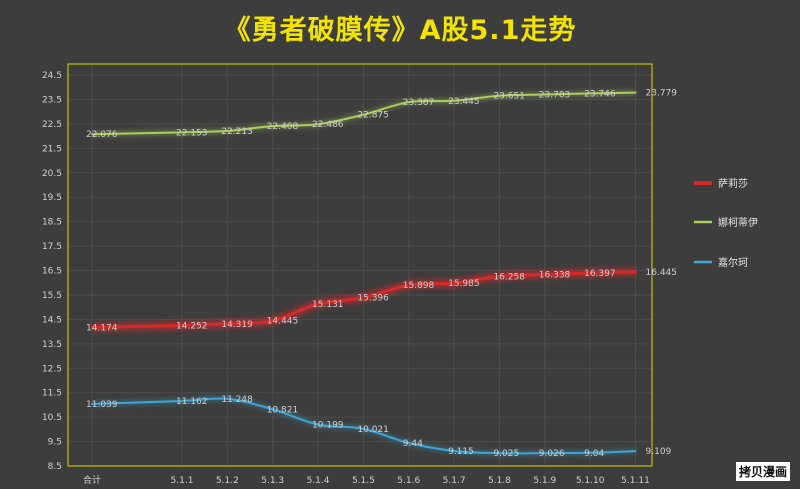 This screenshot has width=800, height=489. Describe the element at coordinates (594, 454) in the screenshot. I see `data-label: 9.04` at that location.